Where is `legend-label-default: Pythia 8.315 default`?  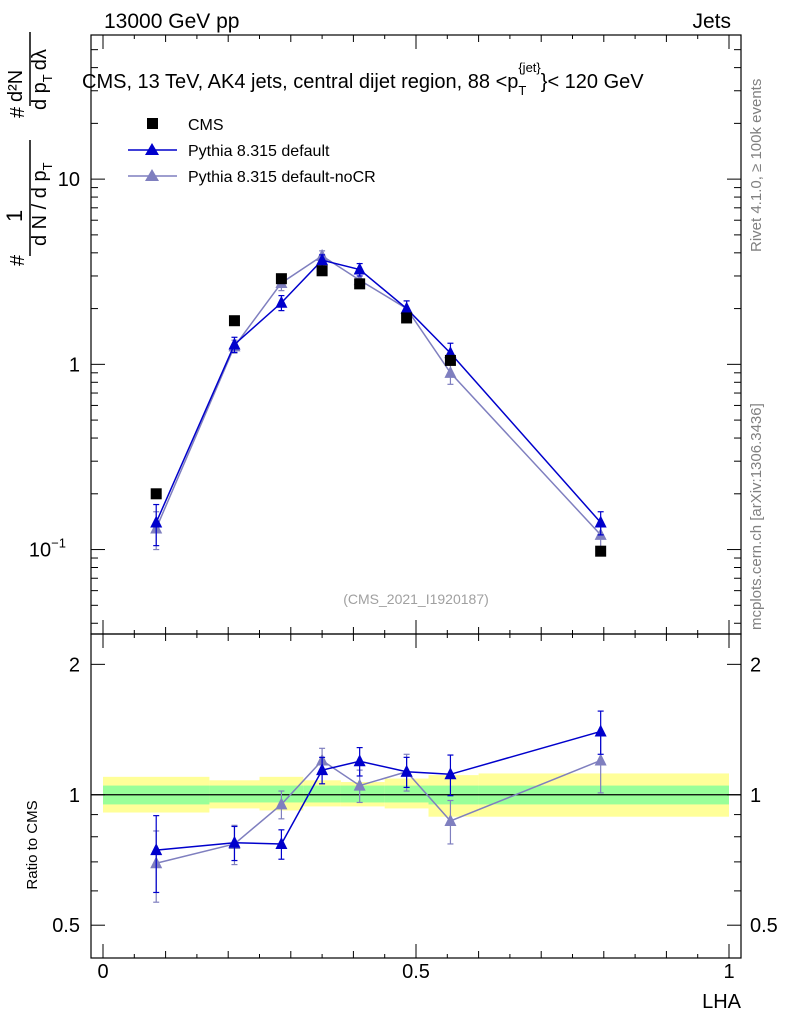 legend-label-default: Pythia 8.315 default is located at coordinates (259, 151).